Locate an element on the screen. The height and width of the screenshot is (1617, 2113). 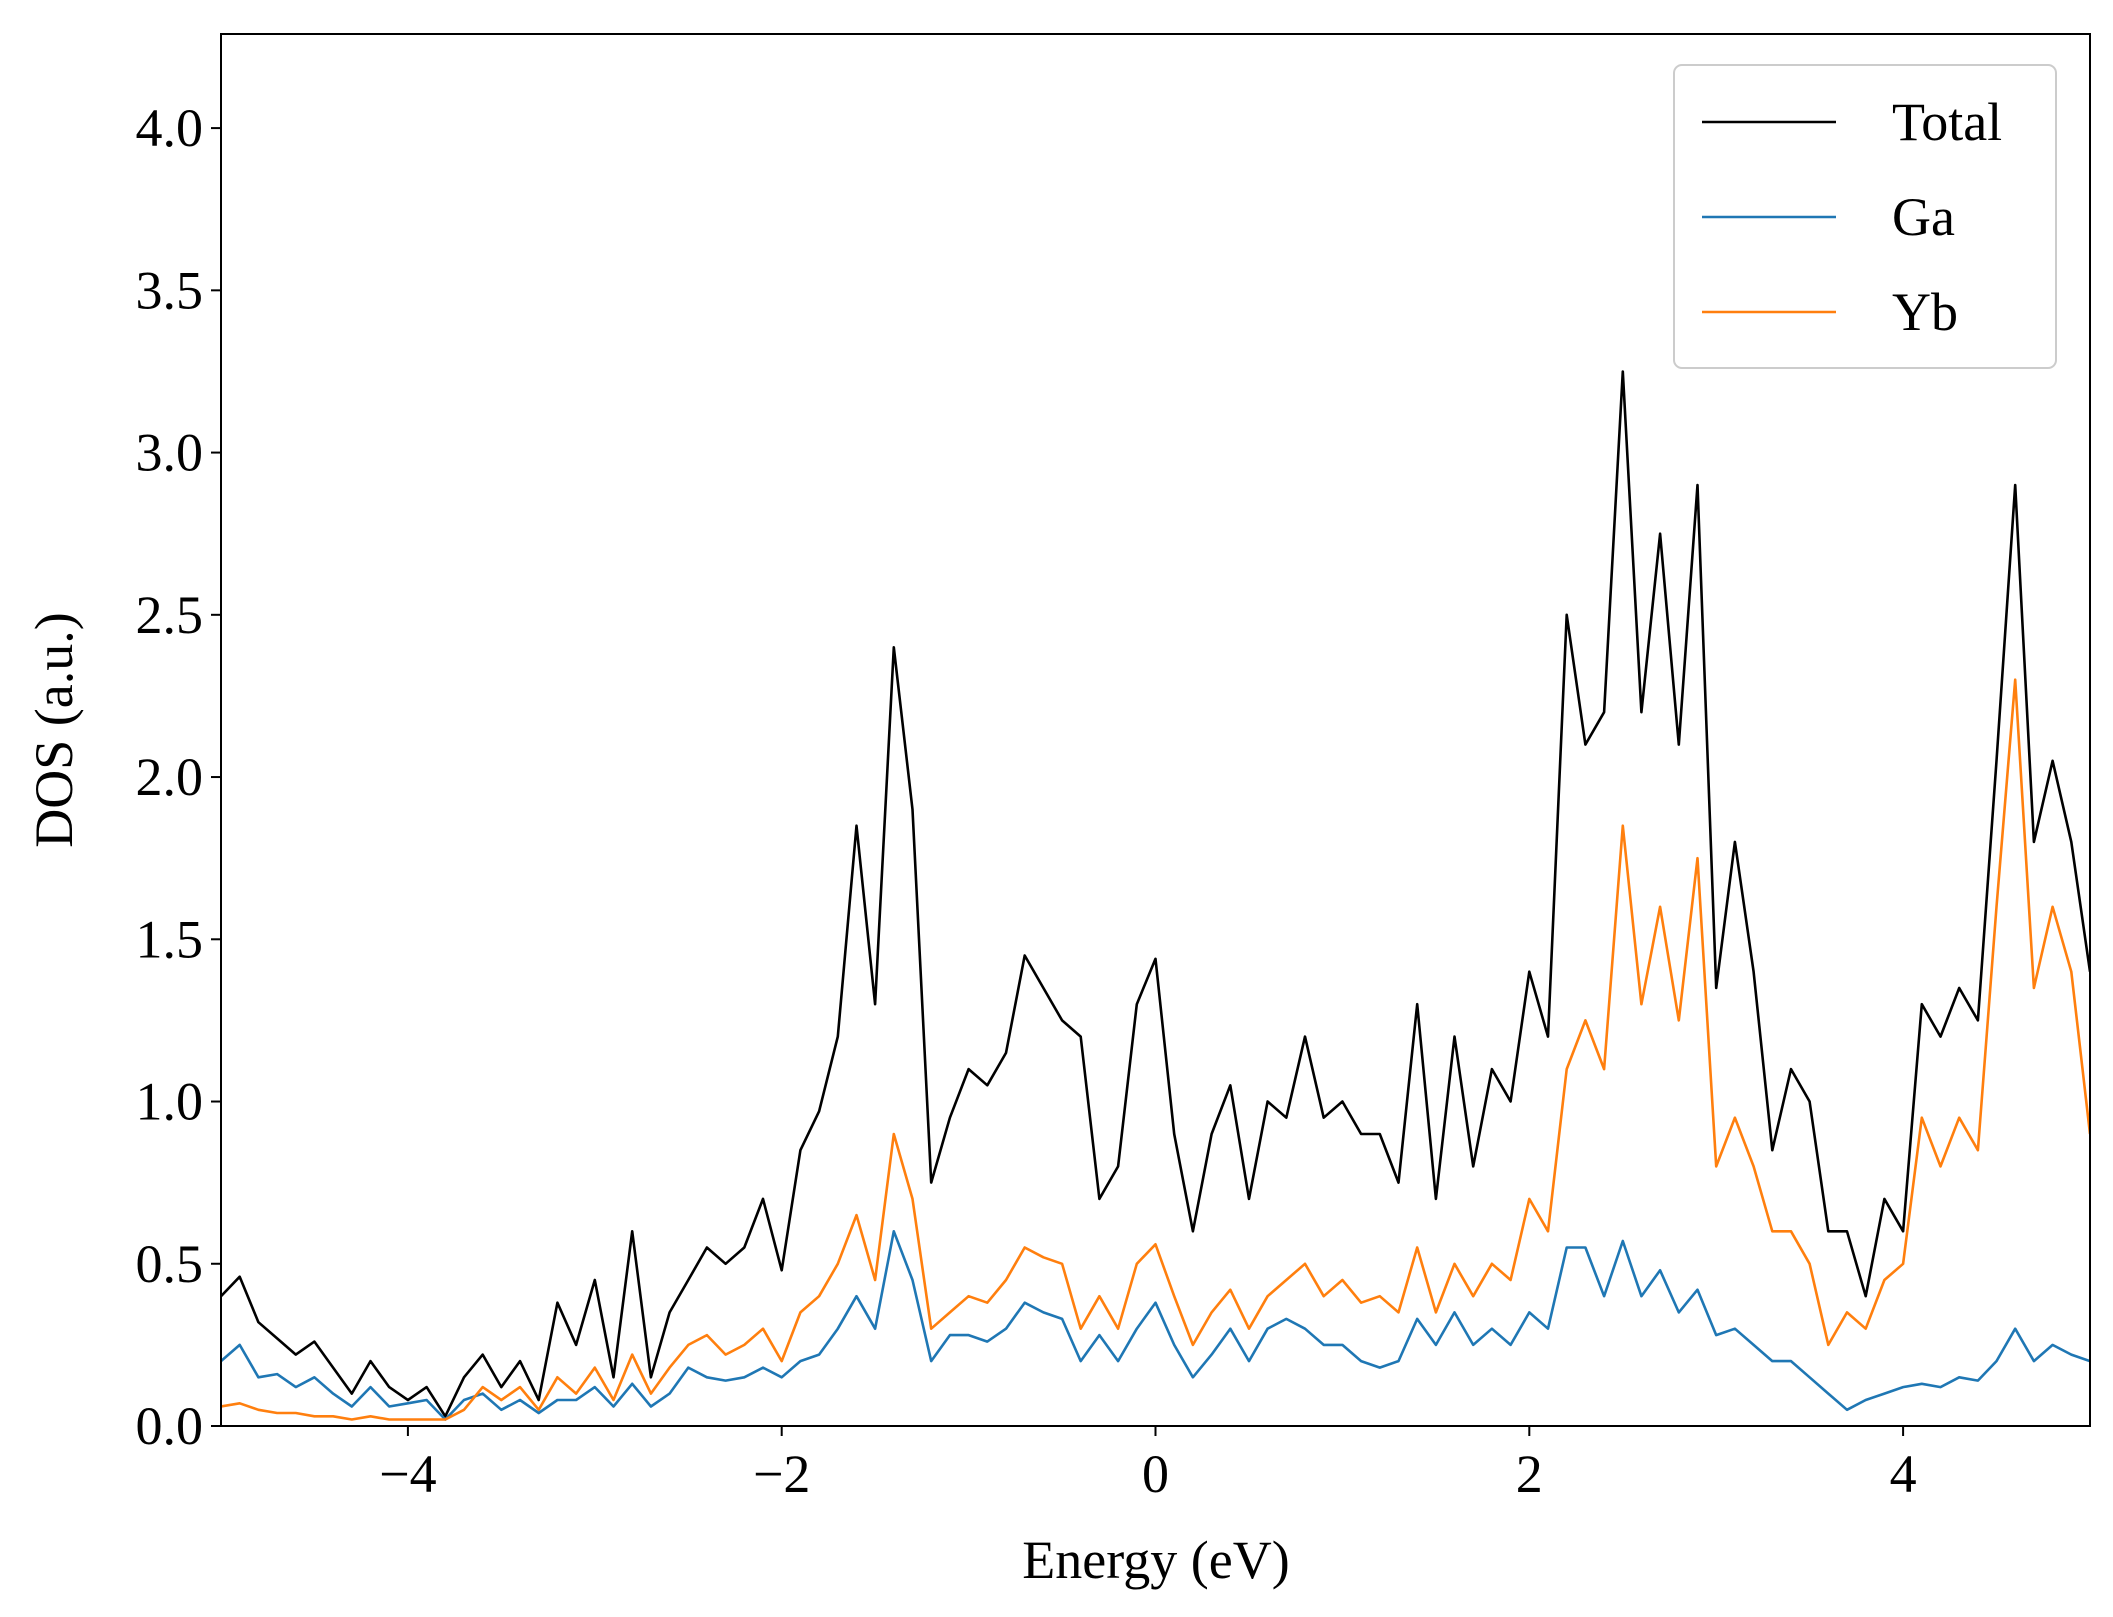
x-tick-label: −2 is located at coordinates (781, 1474).